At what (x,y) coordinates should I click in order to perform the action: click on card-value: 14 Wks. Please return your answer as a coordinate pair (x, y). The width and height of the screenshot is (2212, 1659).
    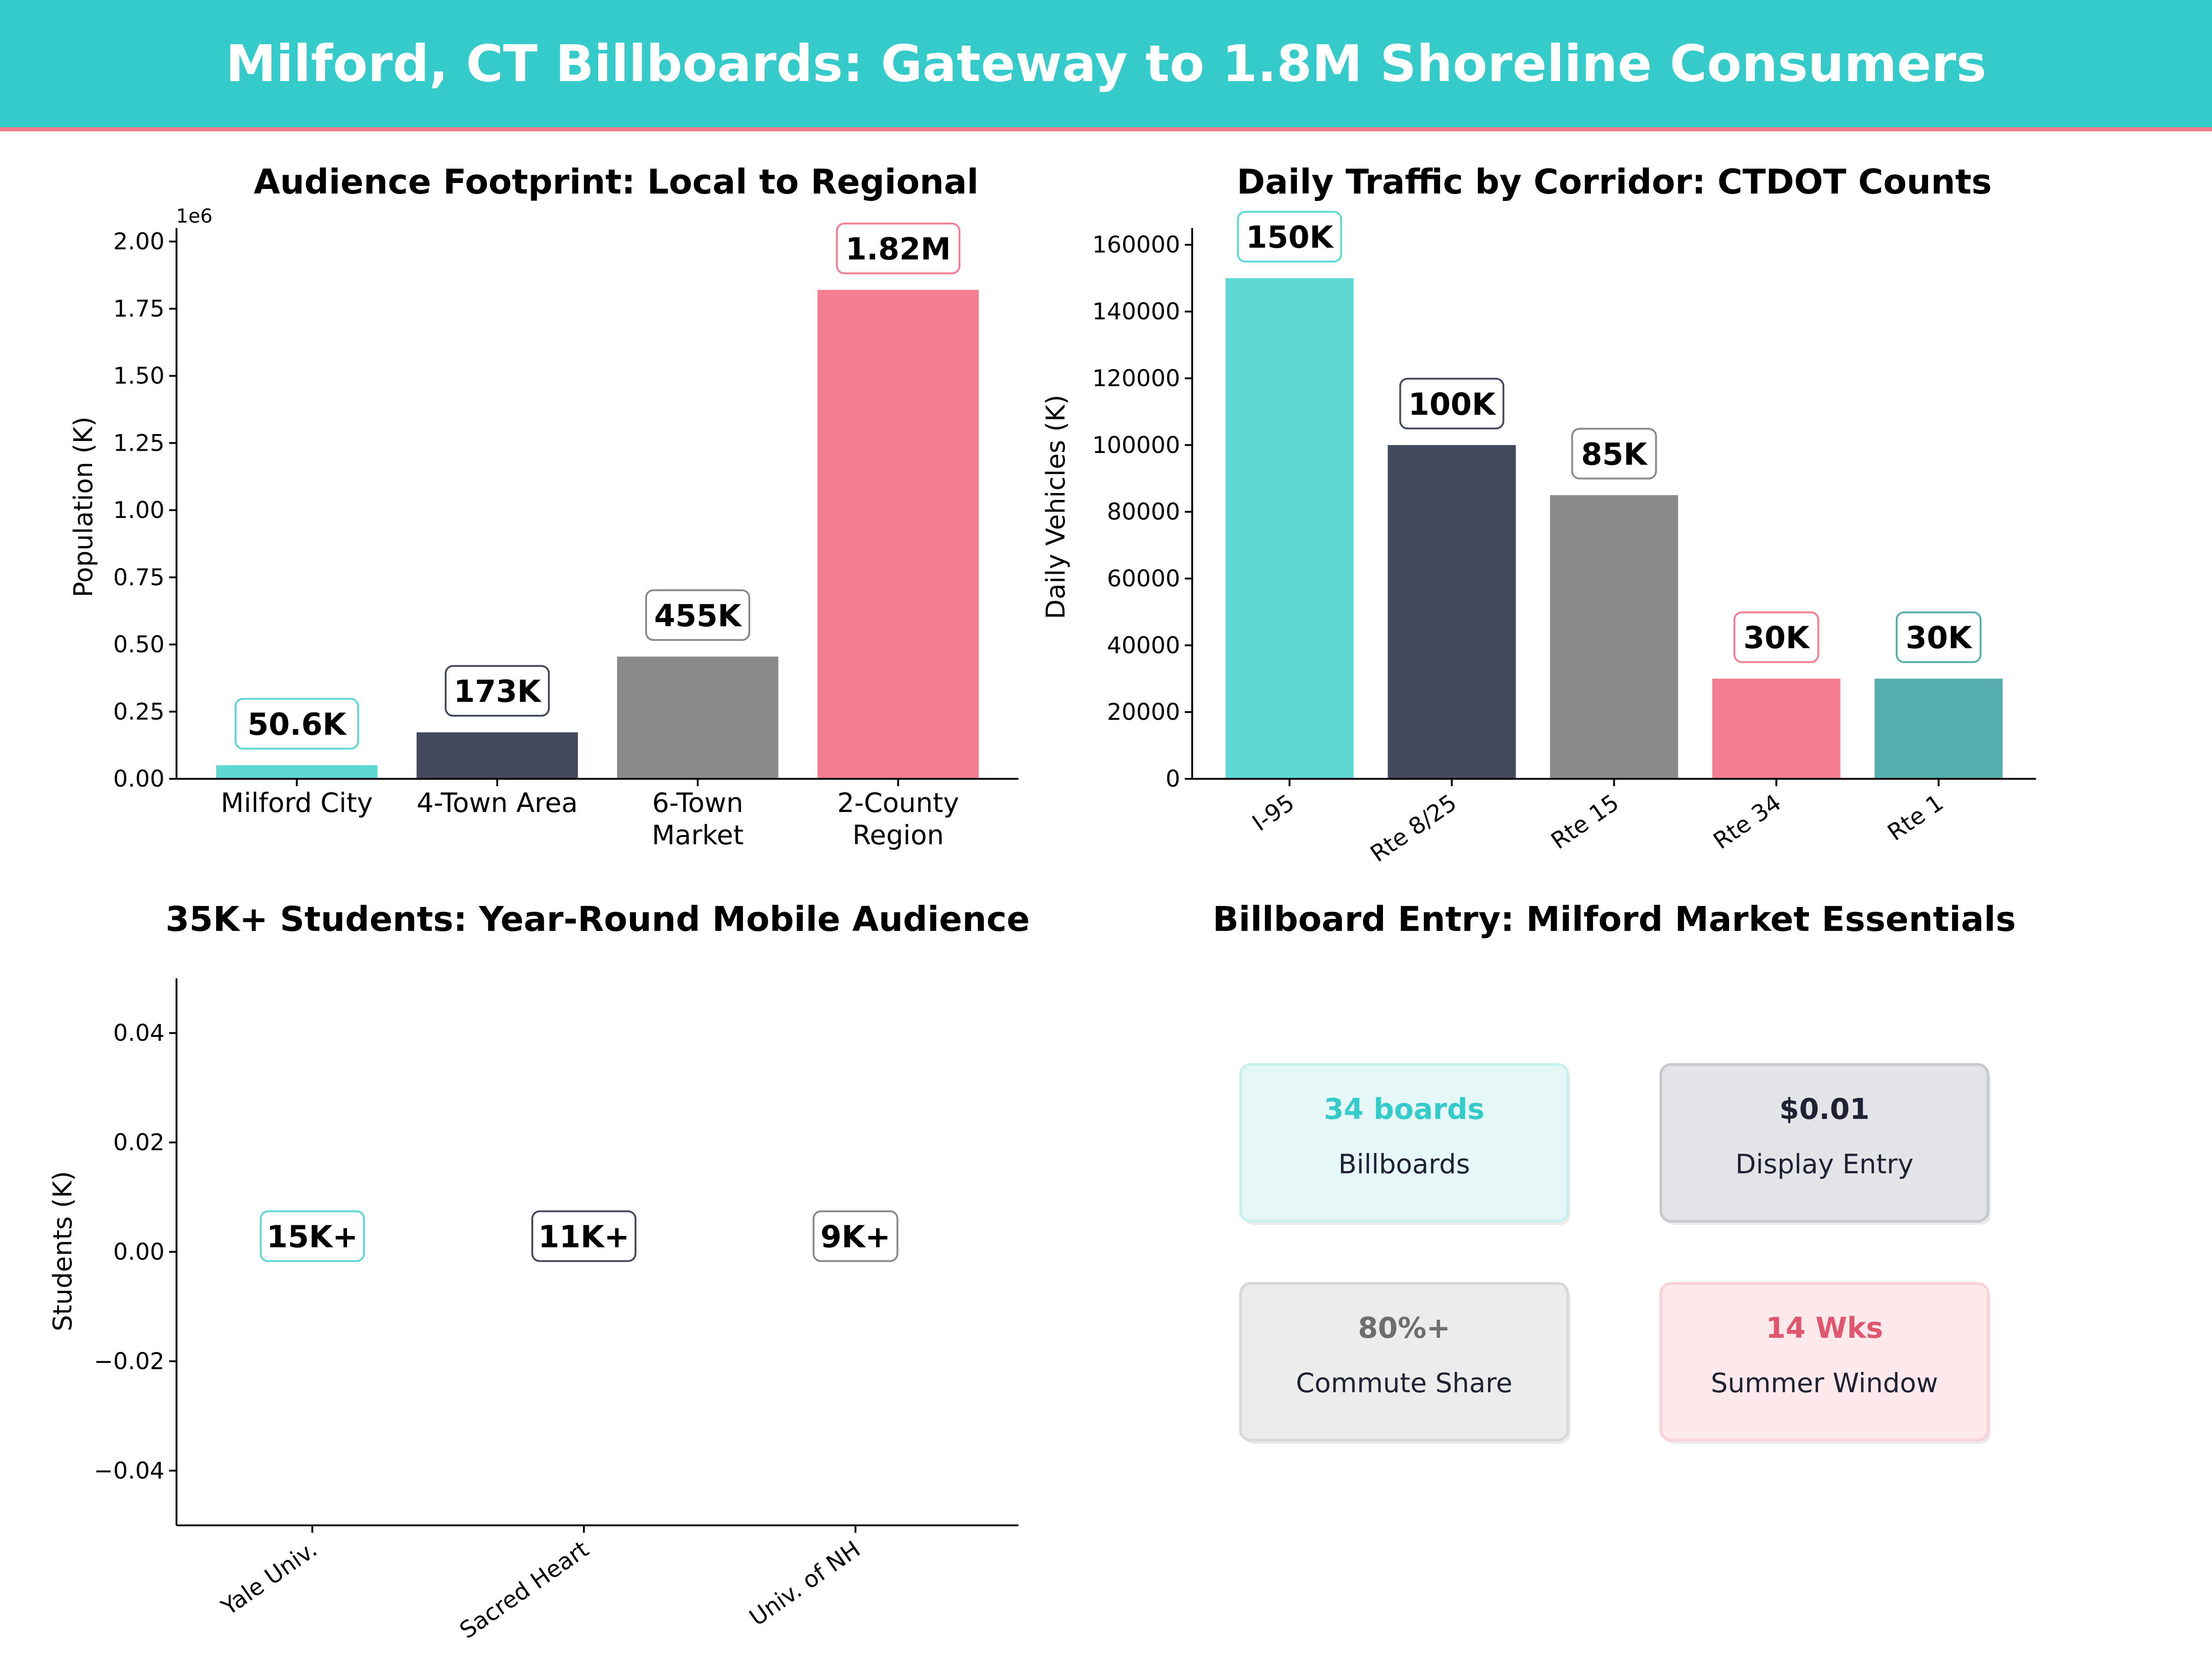
    Looking at the image, I should click on (1824, 1328).